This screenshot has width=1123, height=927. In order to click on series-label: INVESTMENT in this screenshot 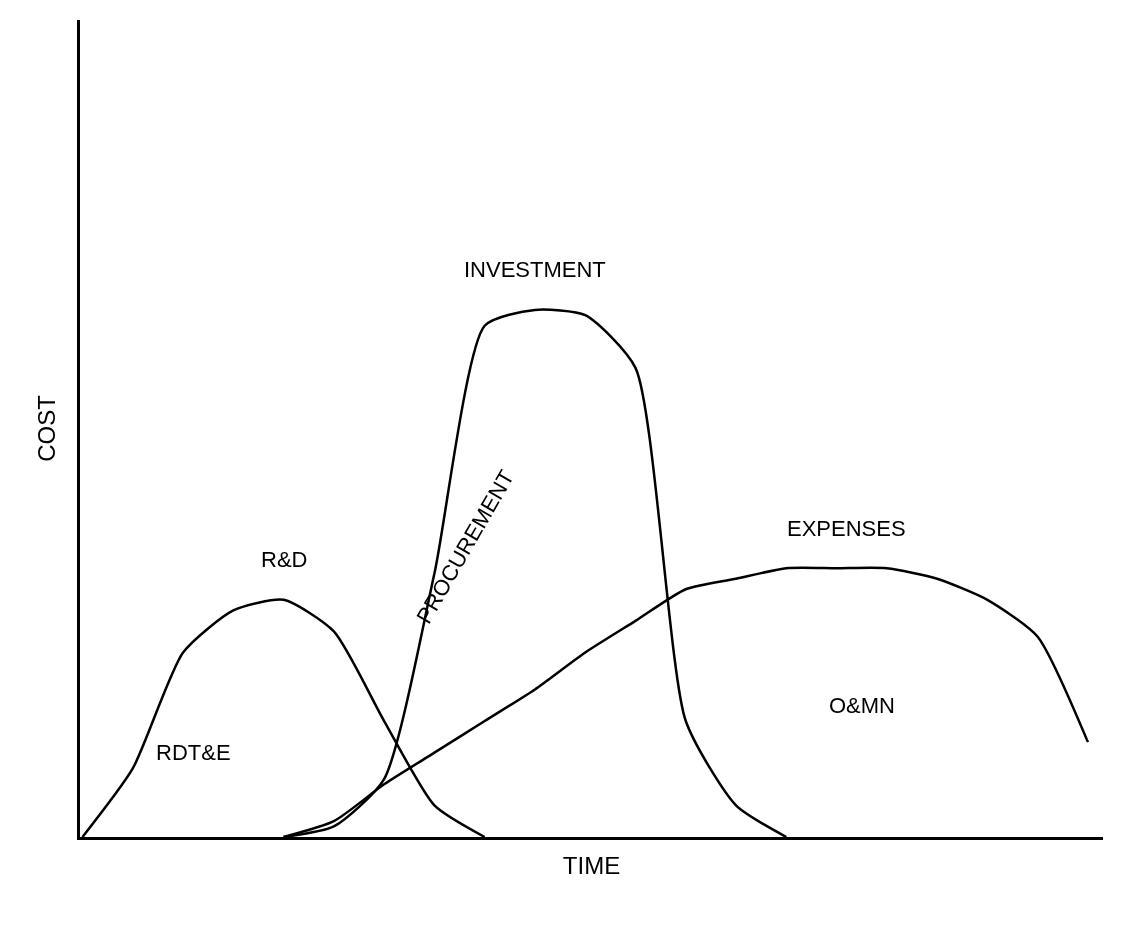, I will do `click(535, 269)`.